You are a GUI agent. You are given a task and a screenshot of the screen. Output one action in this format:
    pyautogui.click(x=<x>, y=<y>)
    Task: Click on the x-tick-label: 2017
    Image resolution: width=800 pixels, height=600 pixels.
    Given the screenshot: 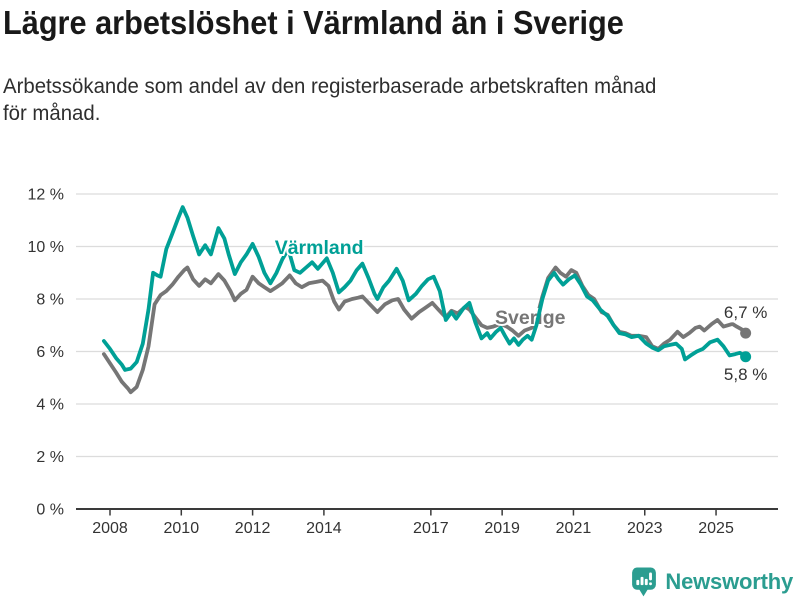 What is the action you would take?
    pyautogui.click(x=431, y=528)
    